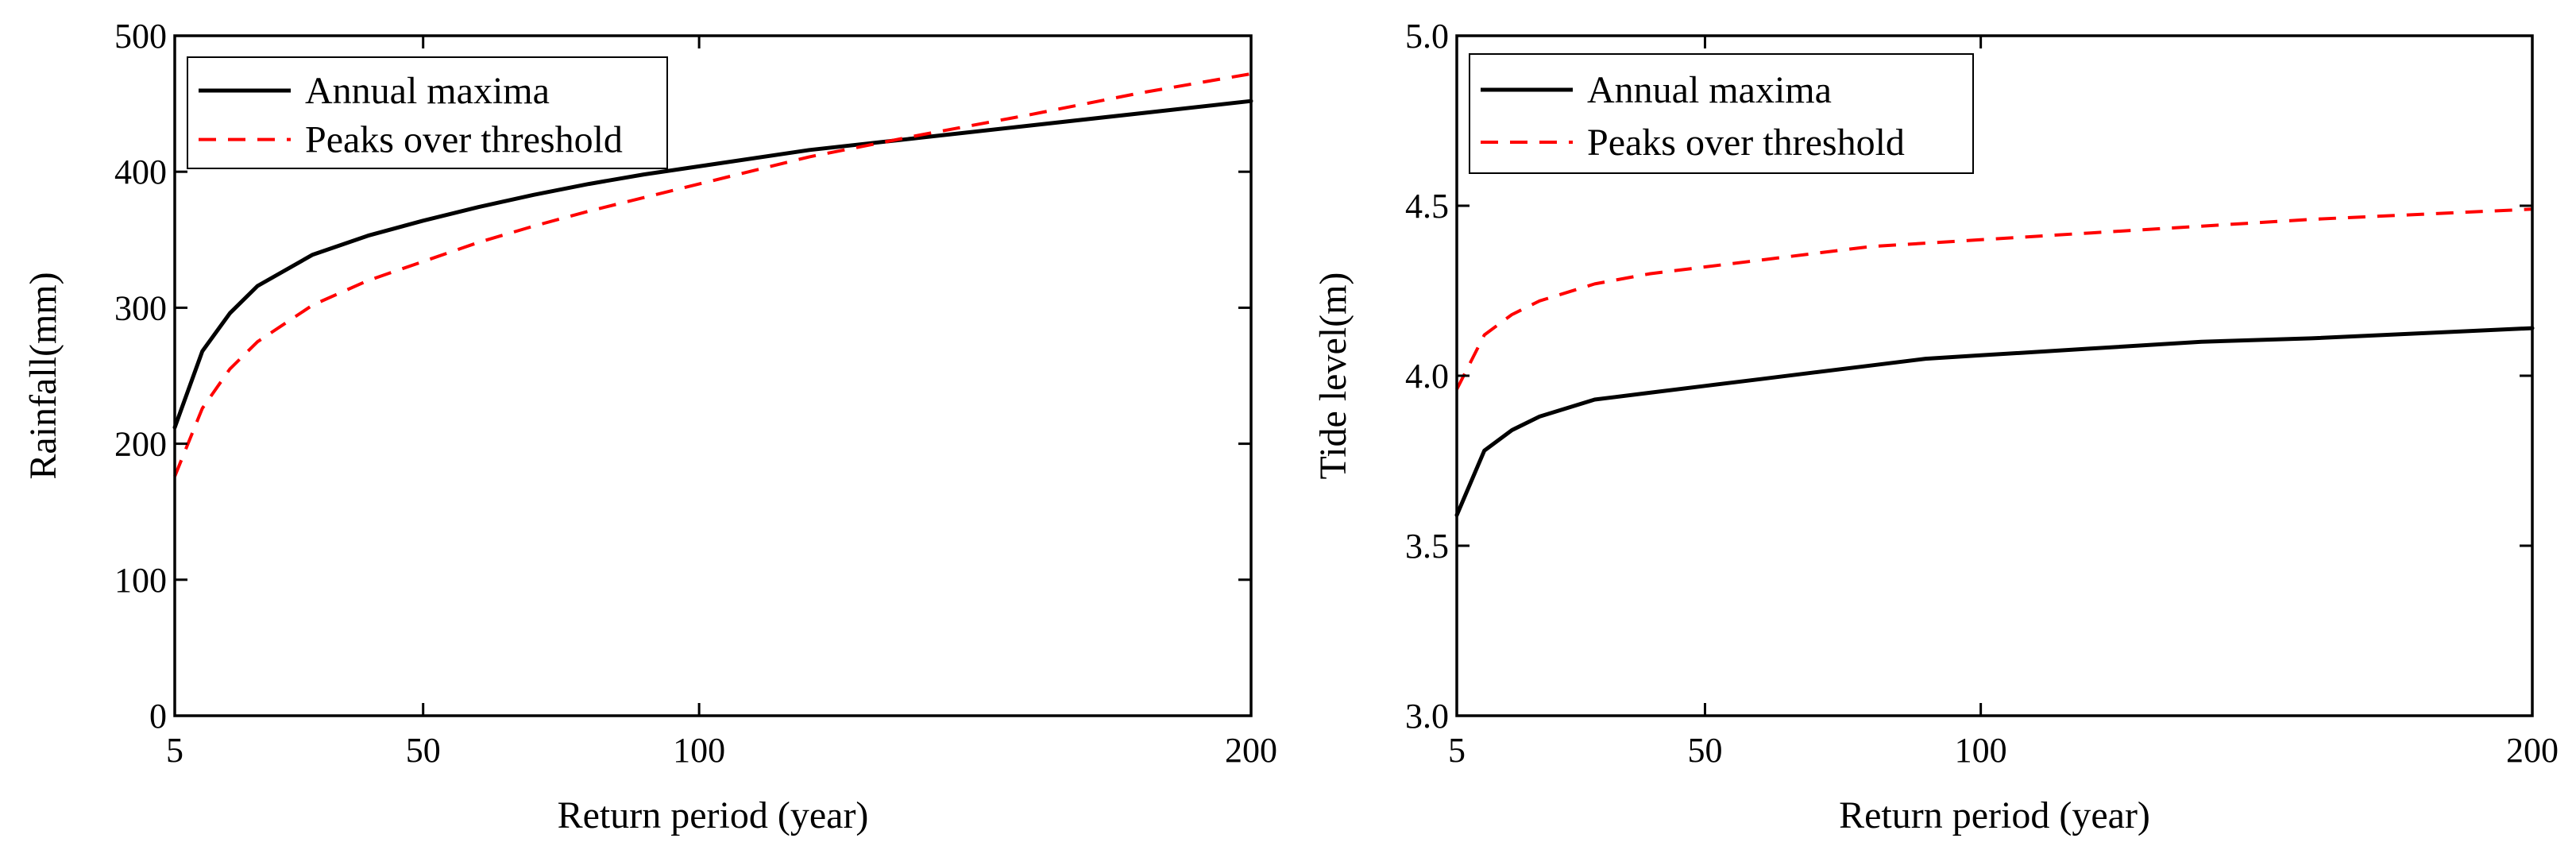  What do you see at coordinates (1994, 299) in the screenshot?
I see `series-line-peaks-over-threshold` at bounding box center [1994, 299].